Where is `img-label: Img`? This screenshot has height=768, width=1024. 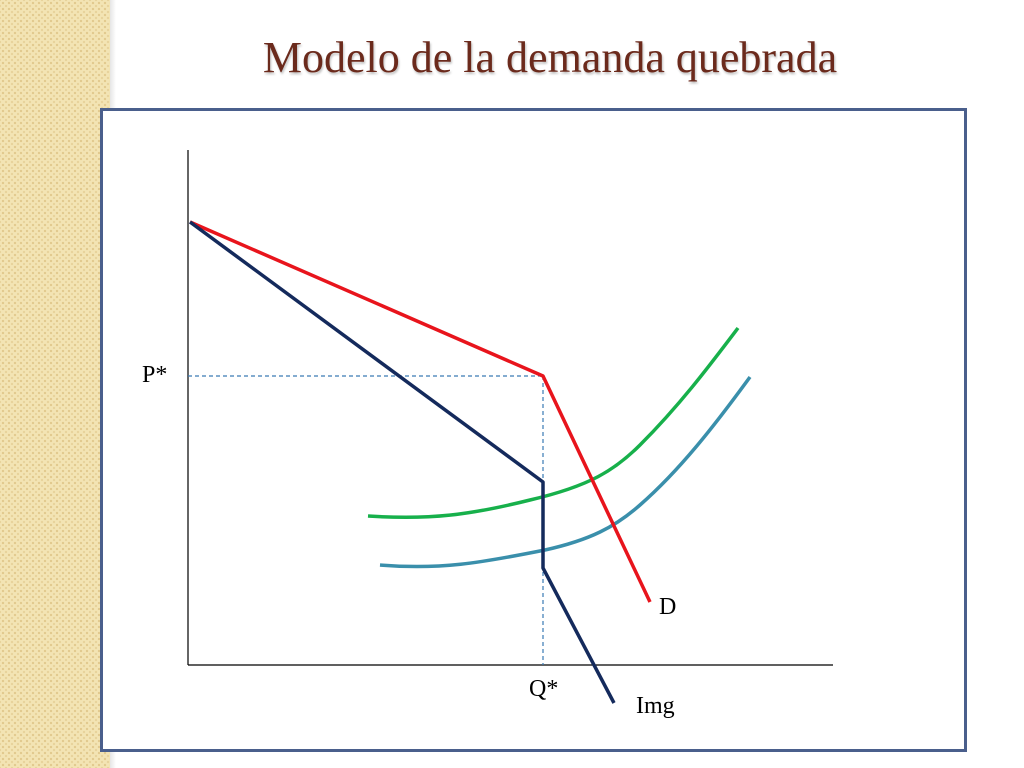
img-label: Img is located at coordinates (655, 706).